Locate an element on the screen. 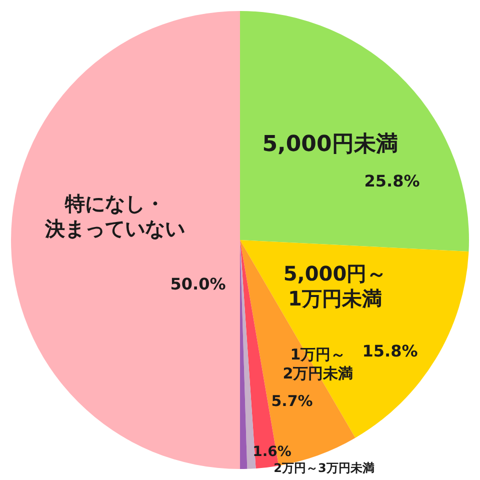 This screenshot has height=480, width=480. slice-label: 2万円～3万円未満 is located at coordinates (324, 468).